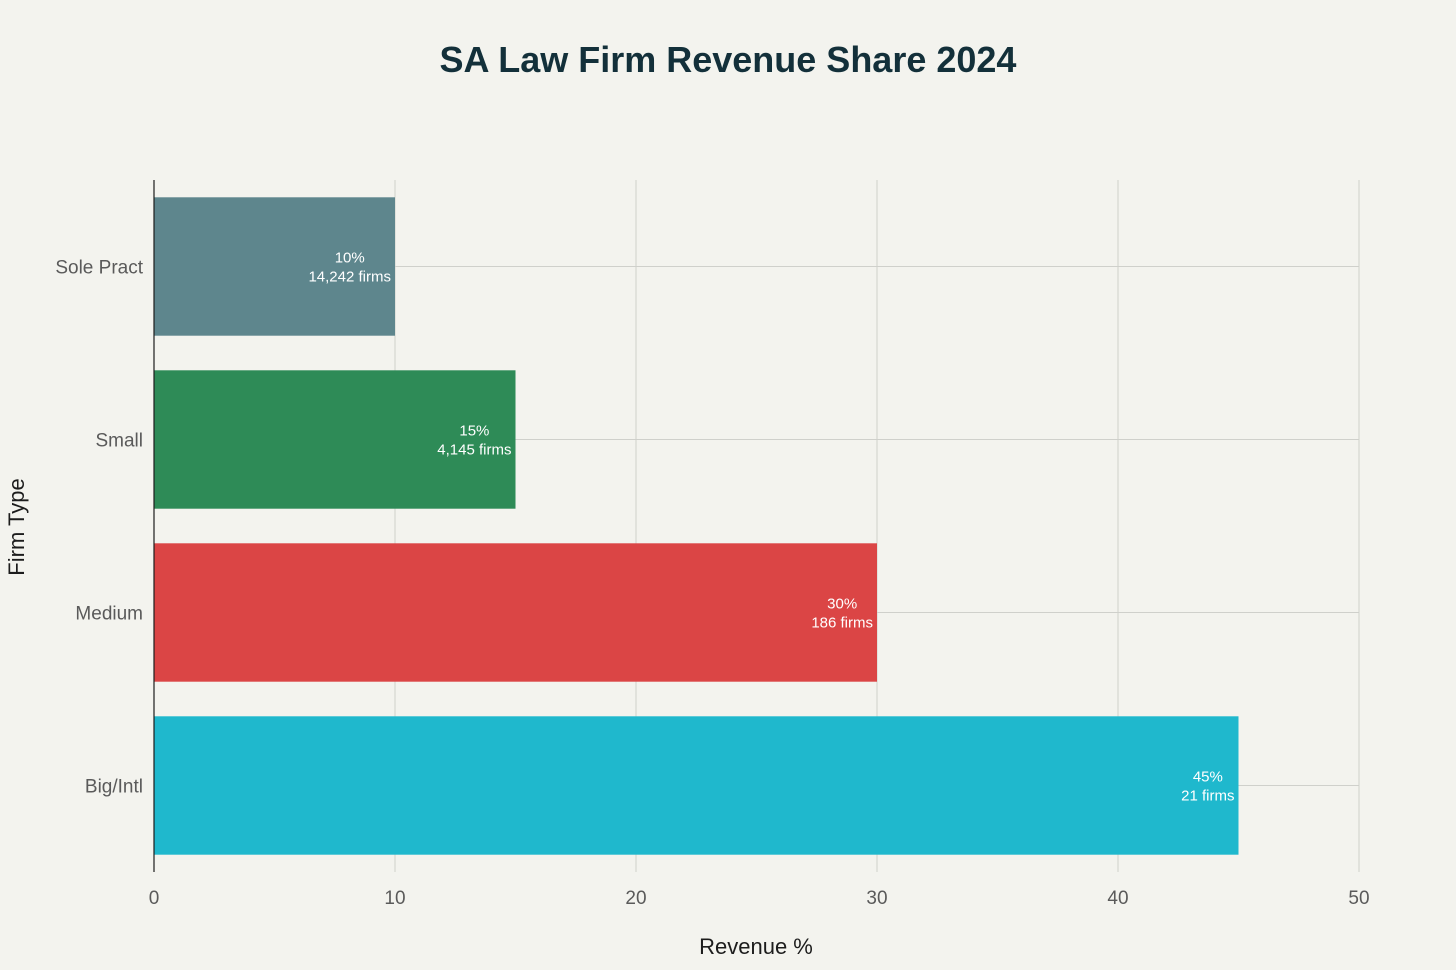 This screenshot has height=970, width=1456. I want to click on x-tick-label: 0, so click(154, 898).